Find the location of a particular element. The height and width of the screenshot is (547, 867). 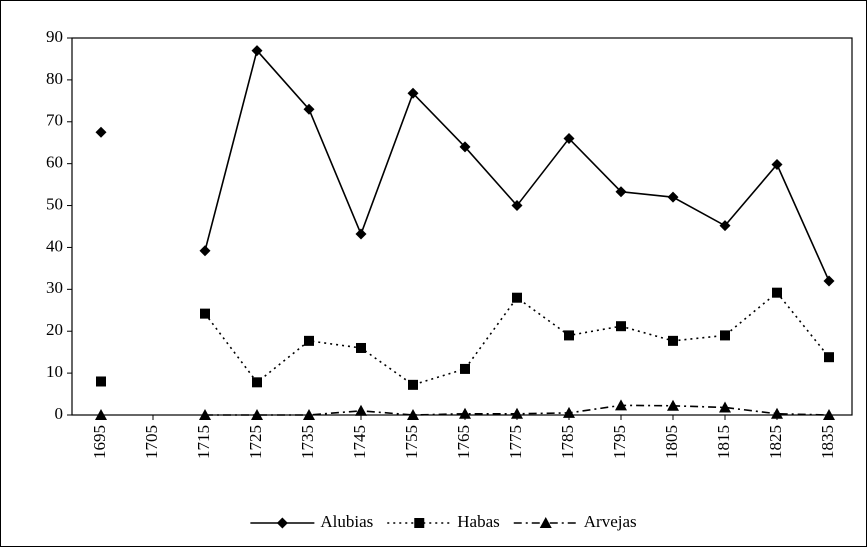

y-tick-label: 60 is located at coordinates (54, 162).